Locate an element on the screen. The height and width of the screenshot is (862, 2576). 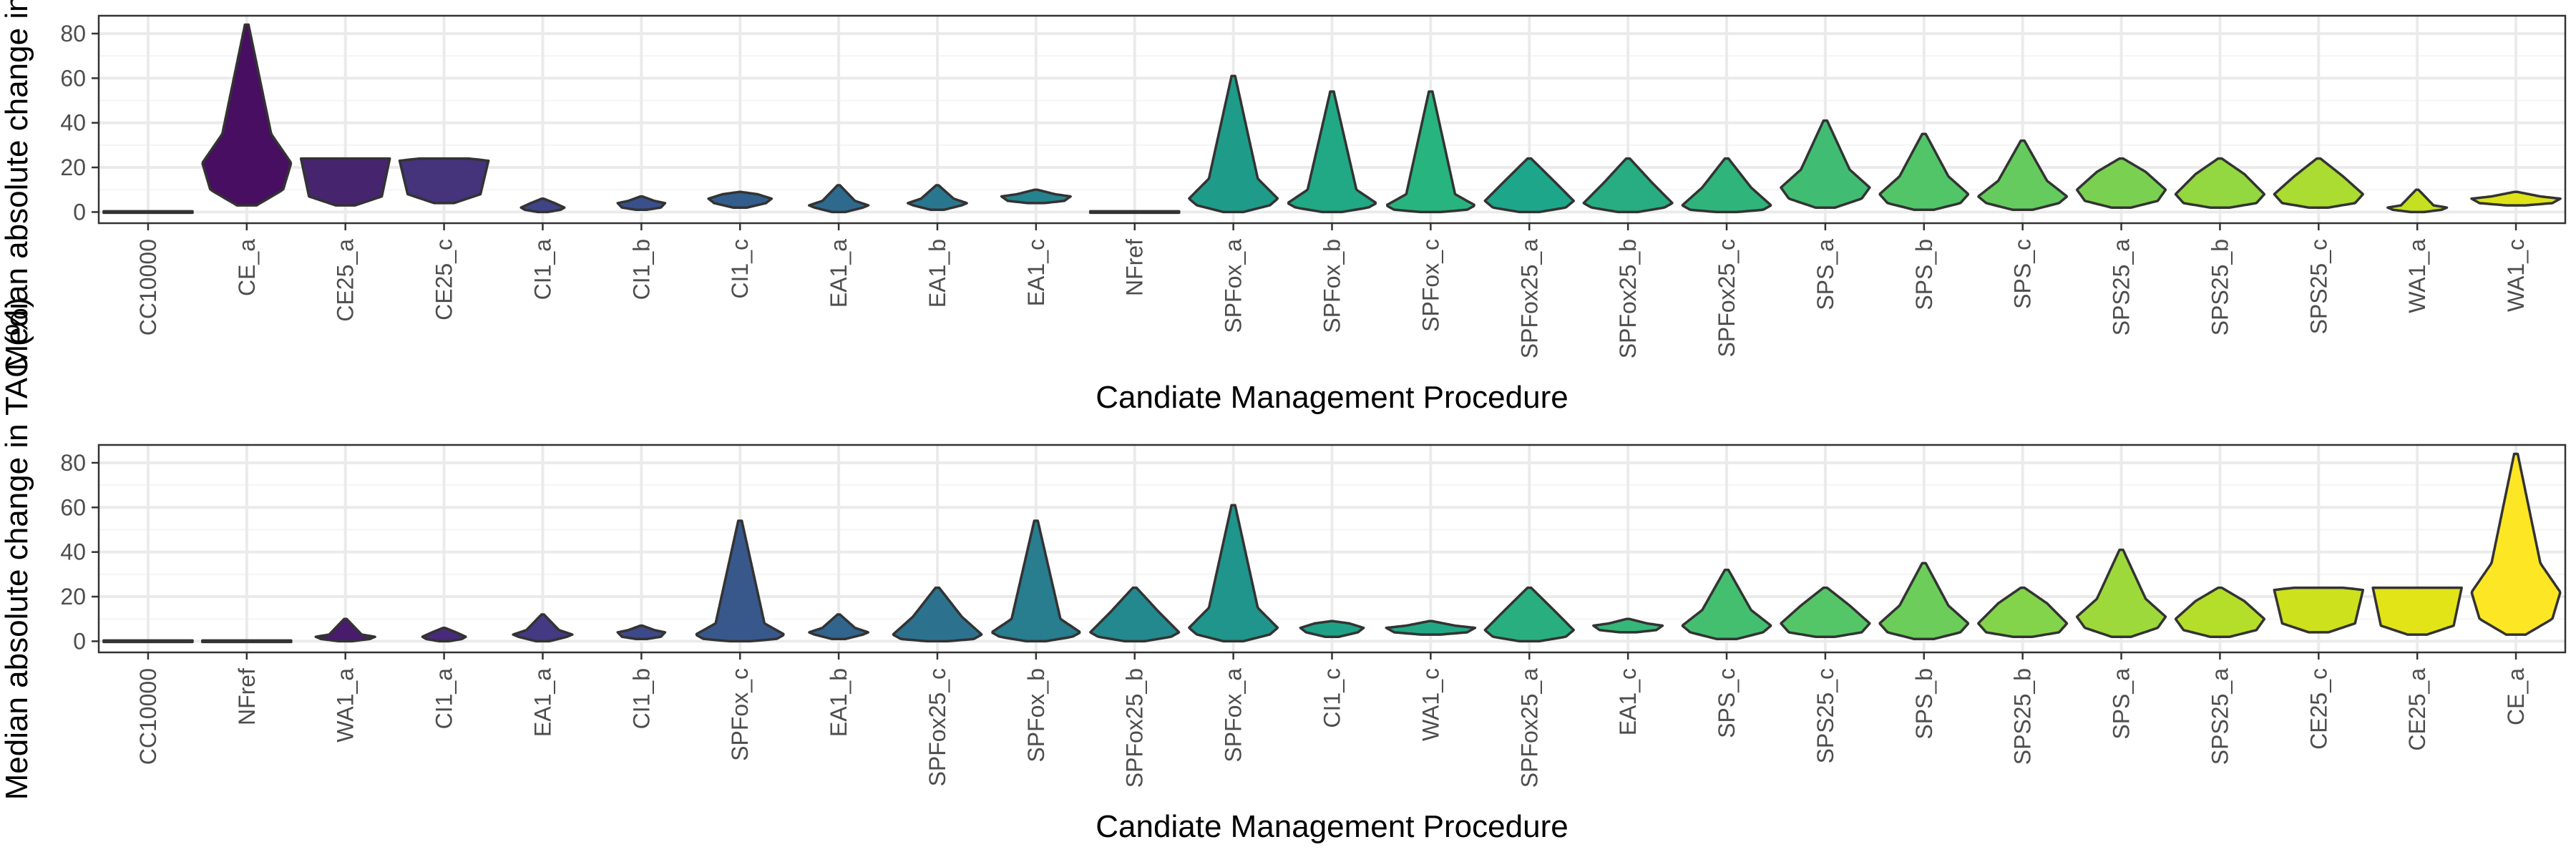
violin-CI1_a is located at coordinates (444, 635).